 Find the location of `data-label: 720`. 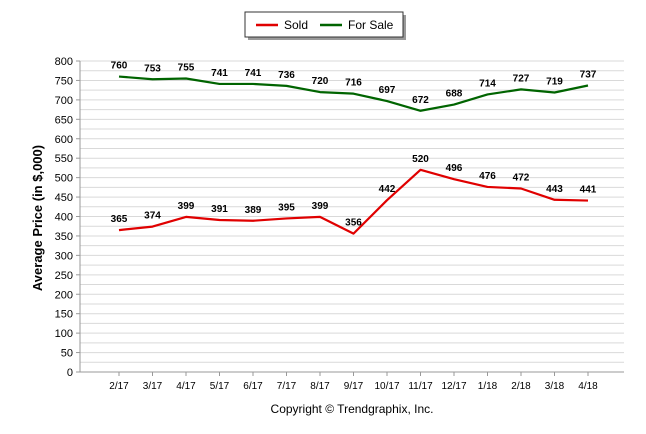

data-label: 720 is located at coordinates (320, 81).